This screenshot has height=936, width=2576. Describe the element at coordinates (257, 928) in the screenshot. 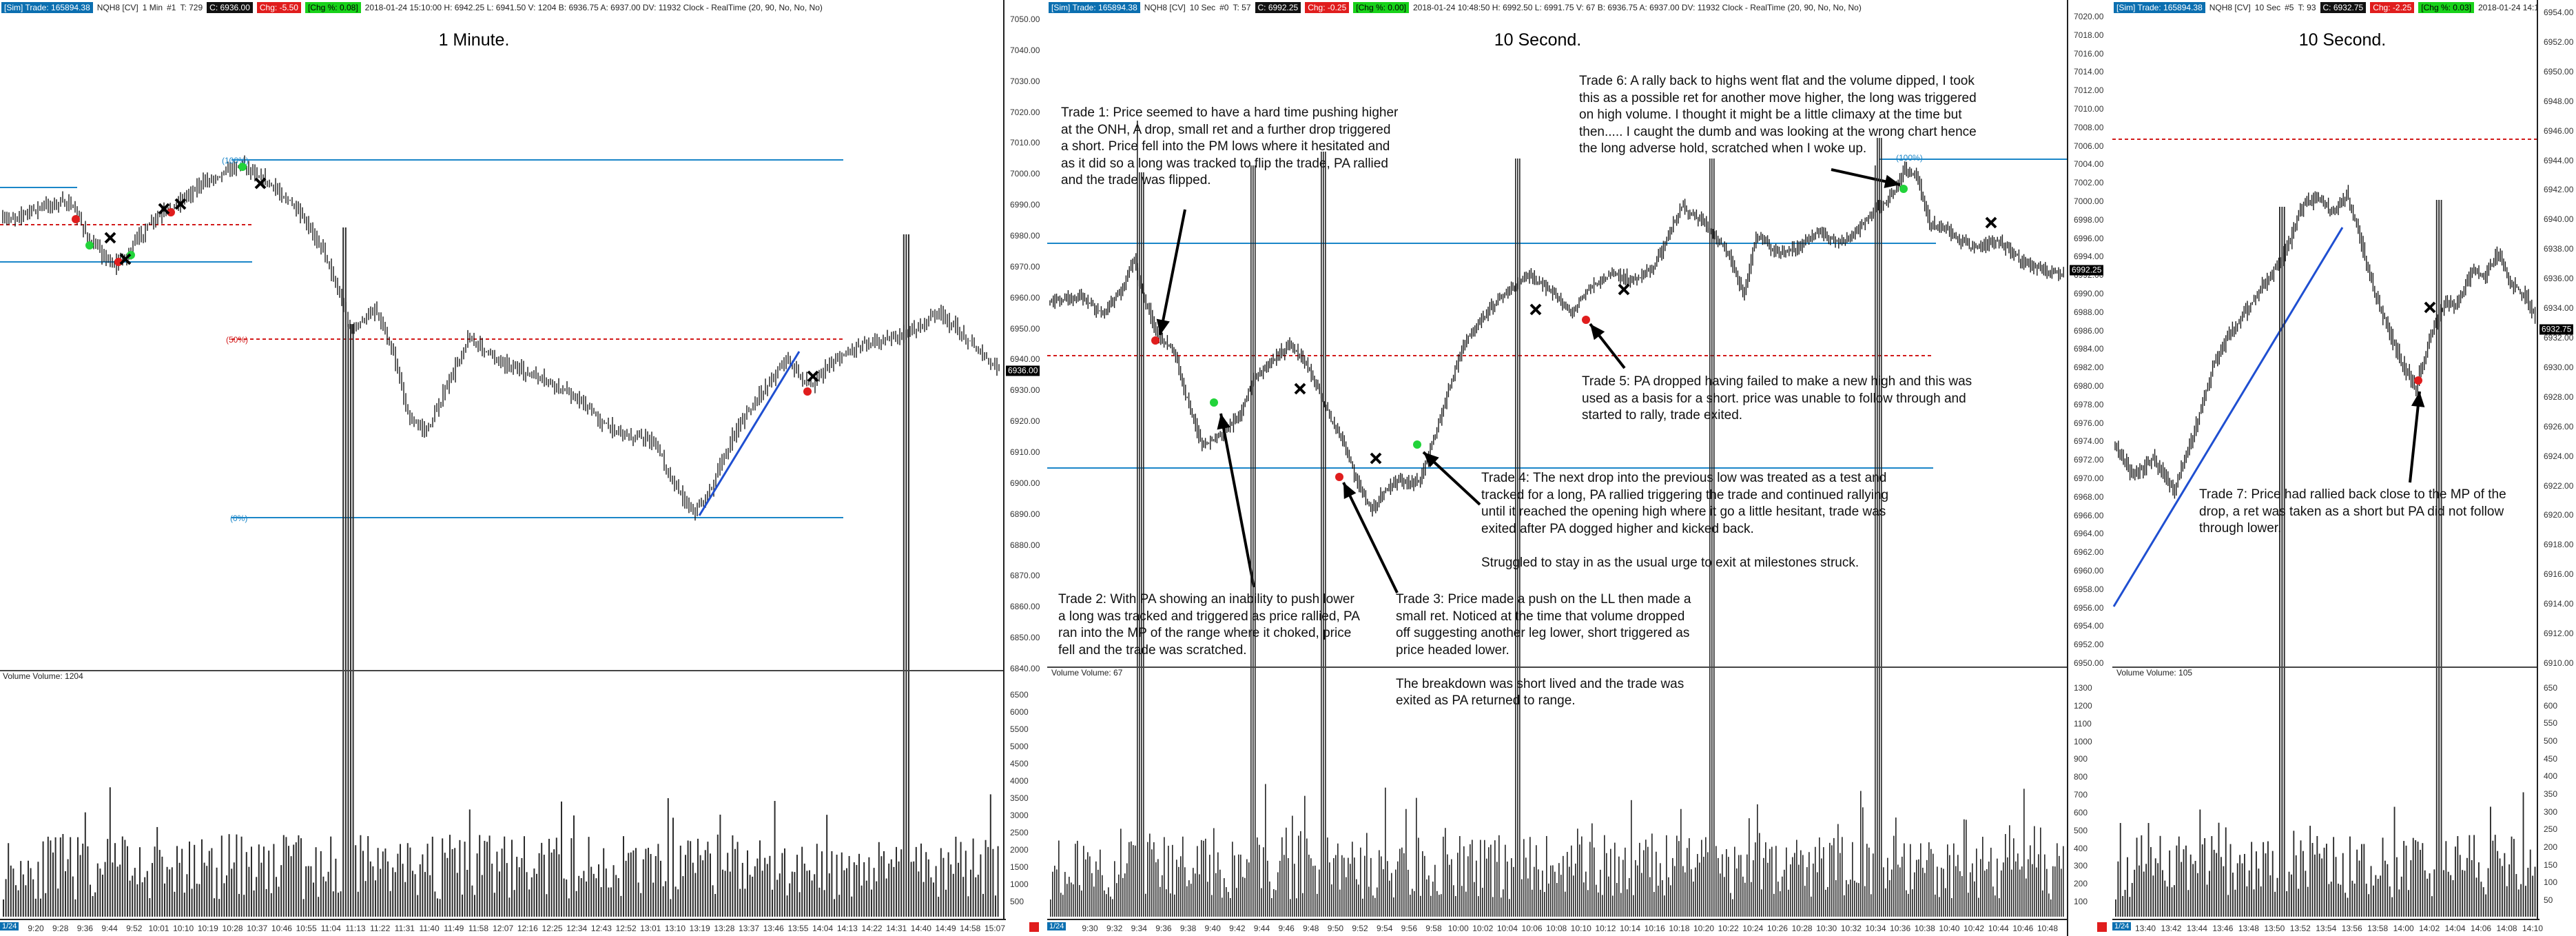

I see `time-tick: 10:37` at that location.